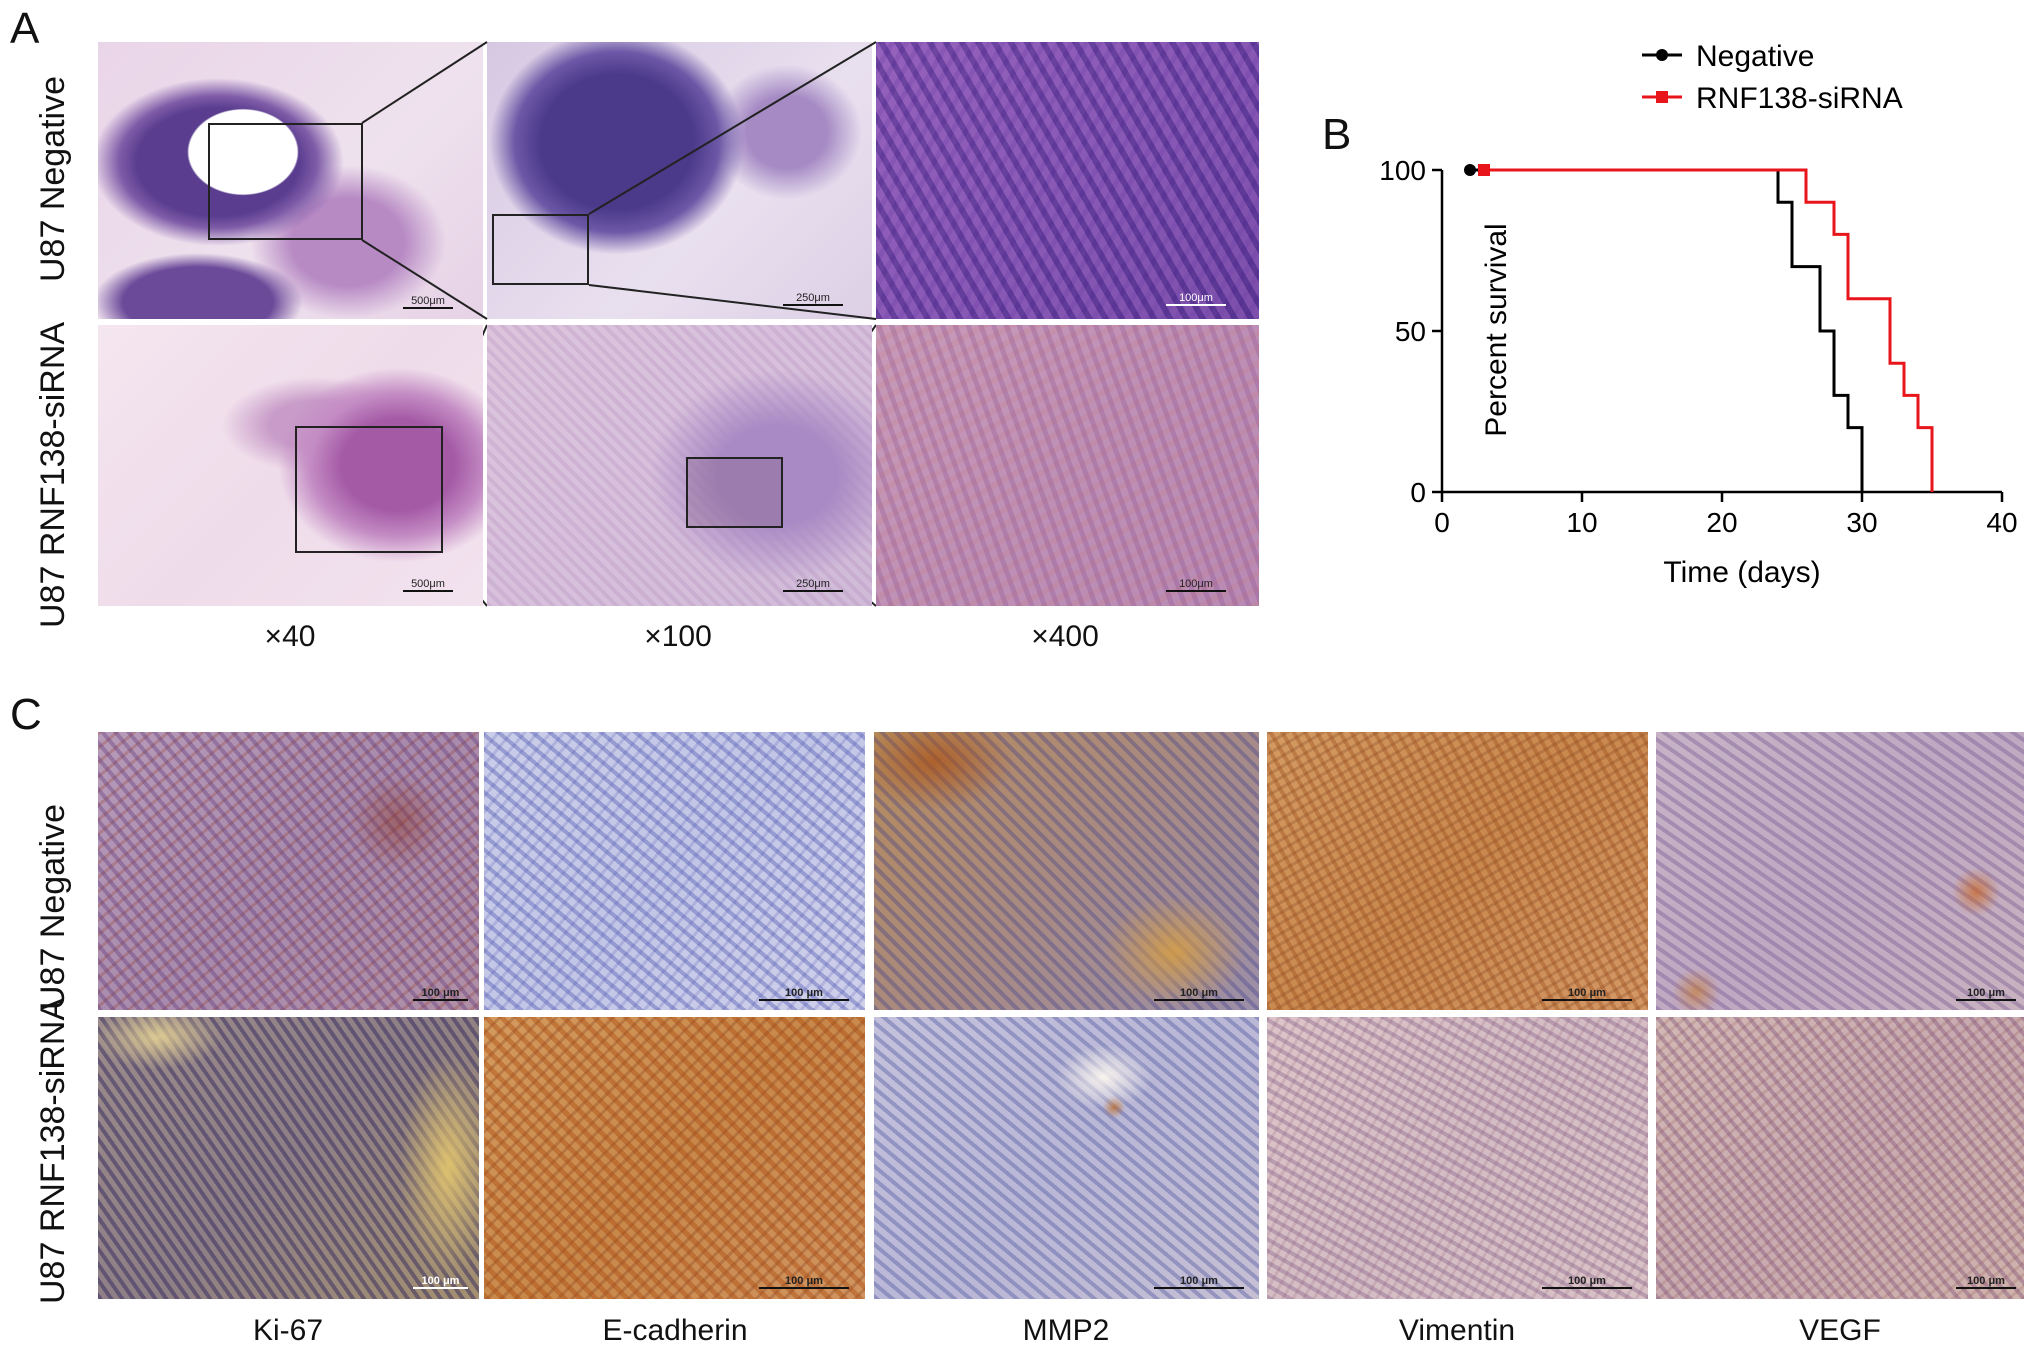  Describe the element at coordinates (1066, 1330) in the screenshot. I see `marker-label-mmp2: MMP2` at that location.